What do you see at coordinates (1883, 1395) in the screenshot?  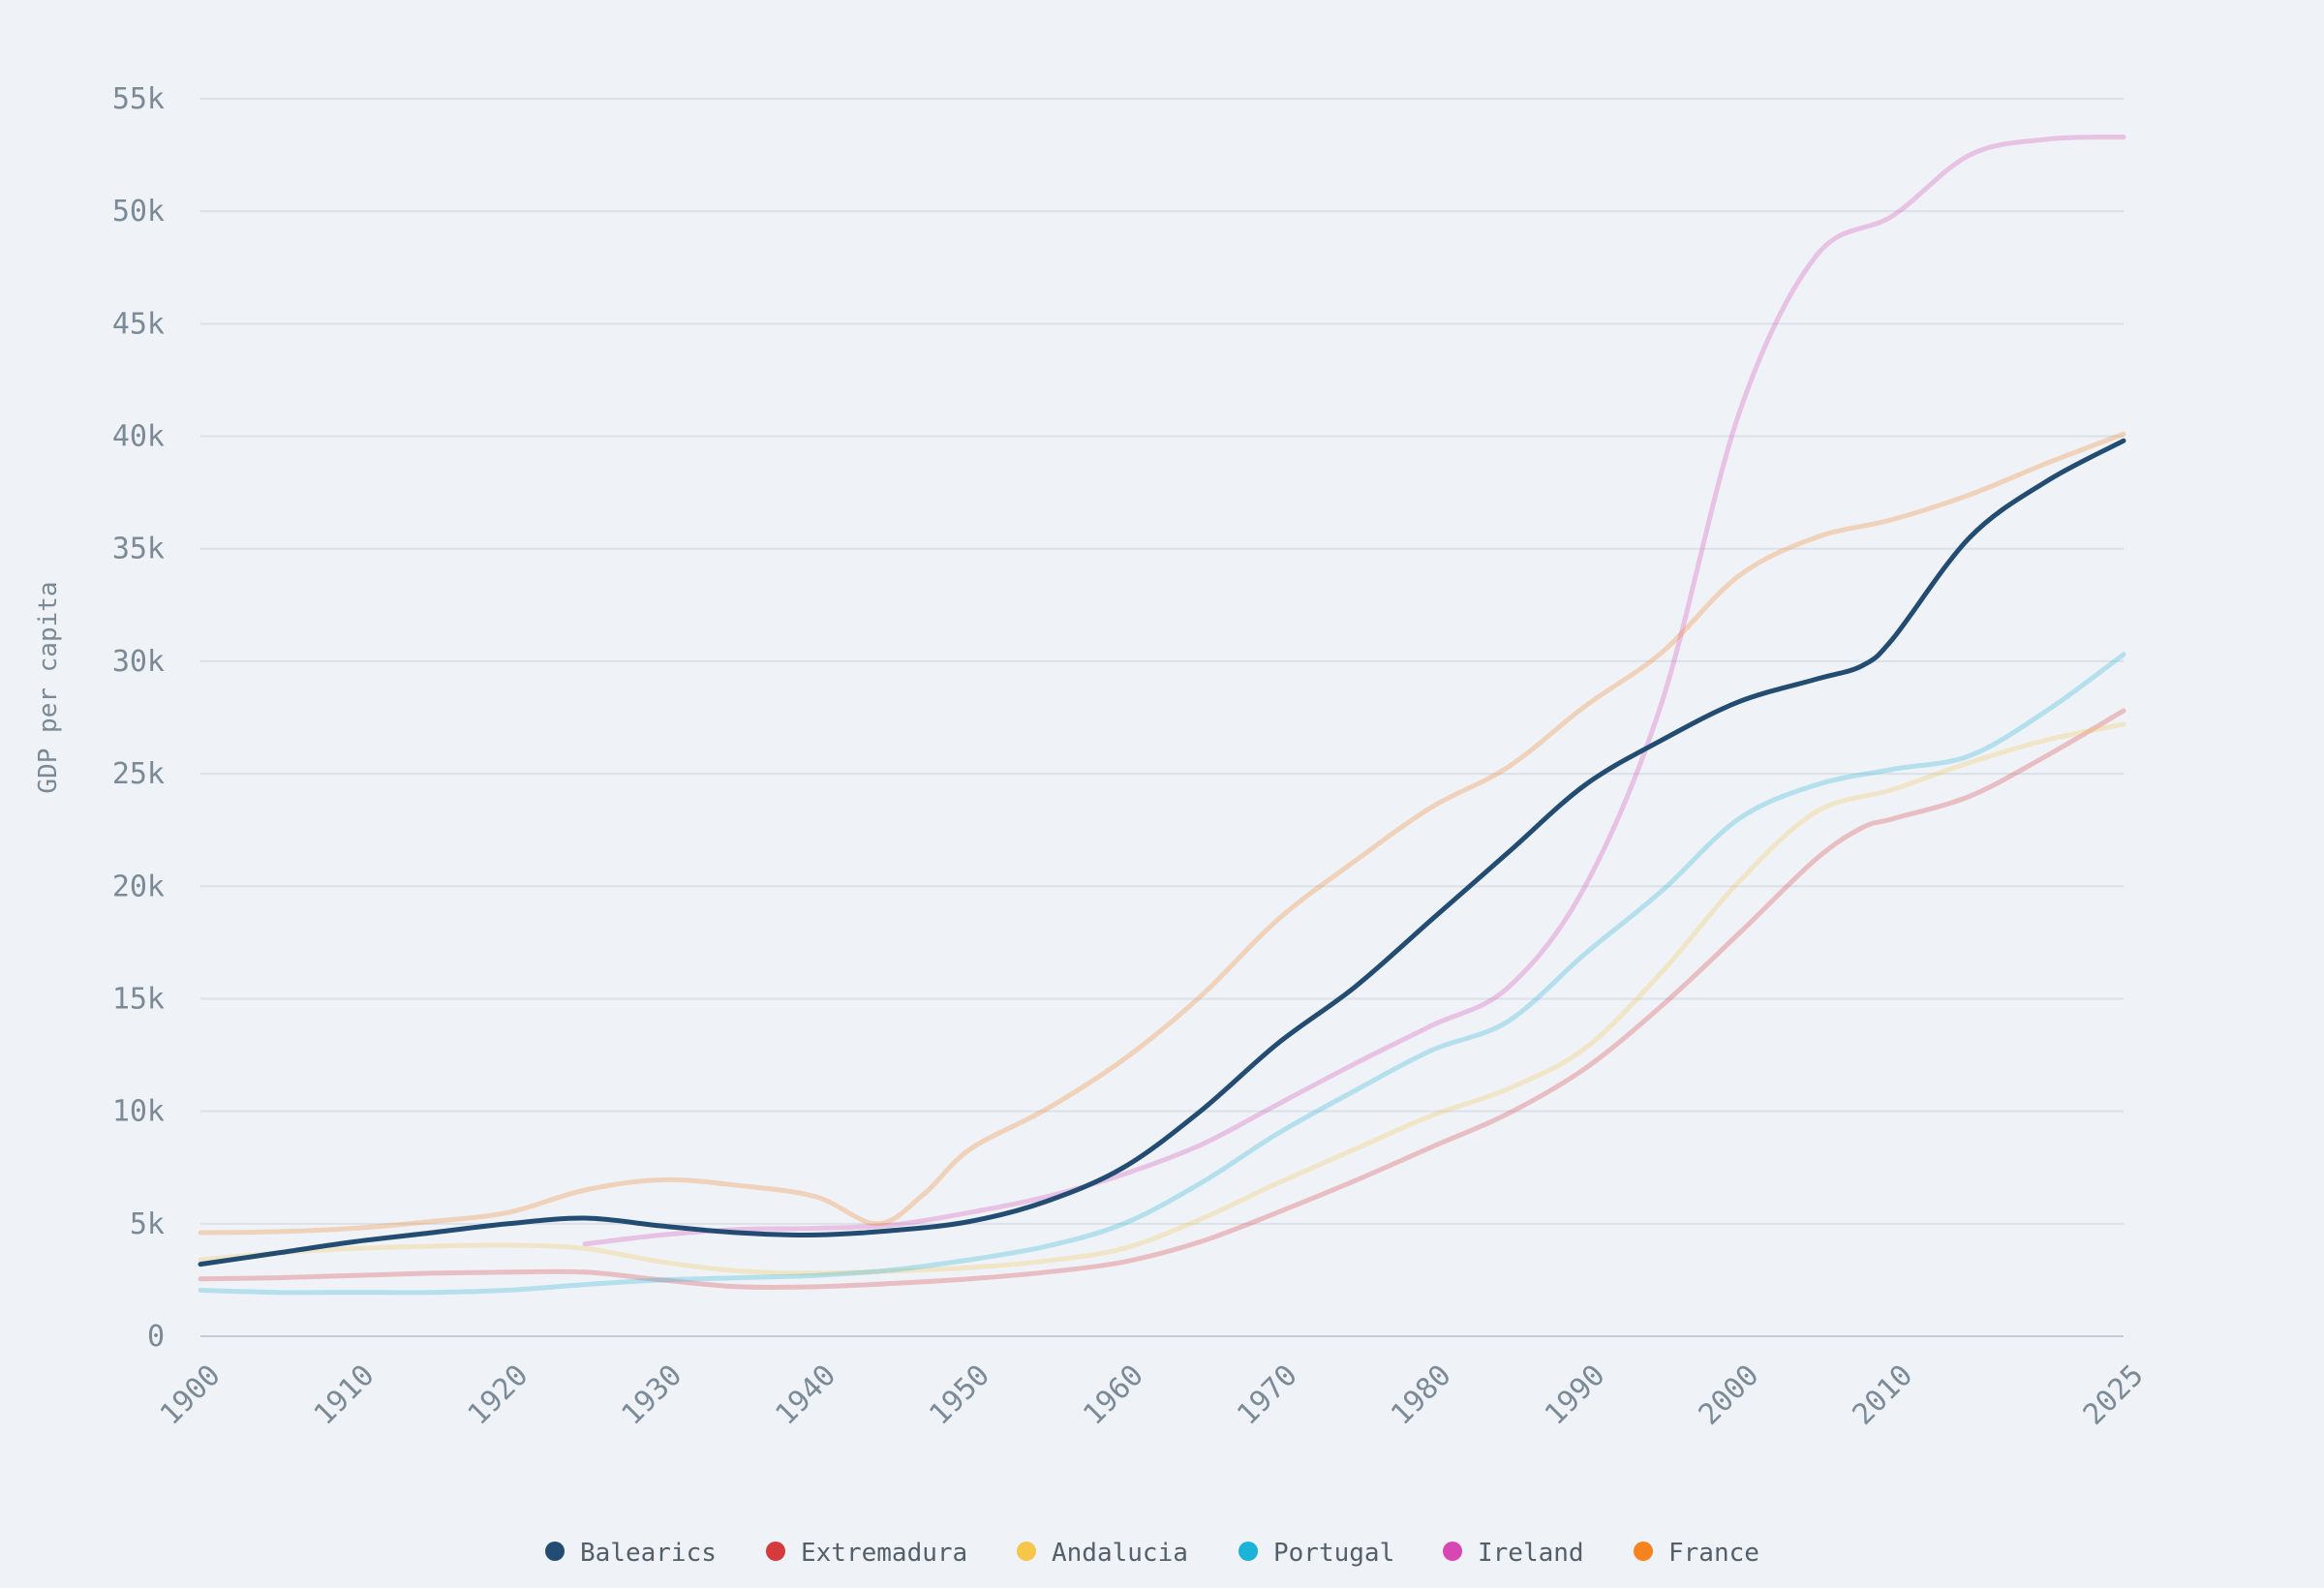 I see `x-tick-label: 2010` at bounding box center [1883, 1395].